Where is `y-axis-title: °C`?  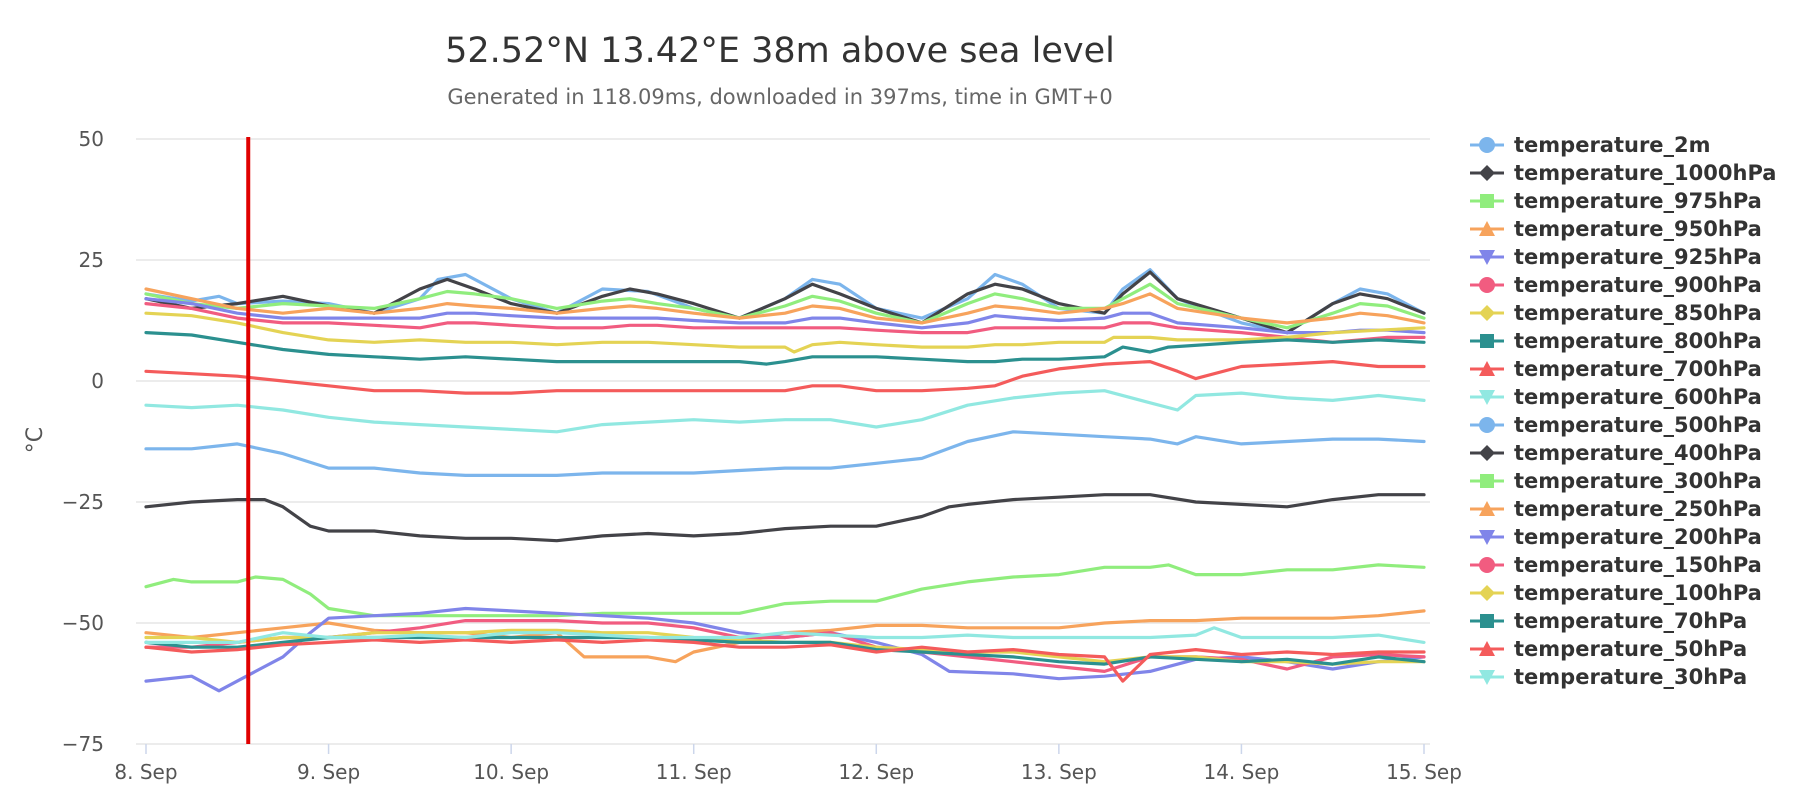
y-axis-title: °C is located at coordinates (35, 440).